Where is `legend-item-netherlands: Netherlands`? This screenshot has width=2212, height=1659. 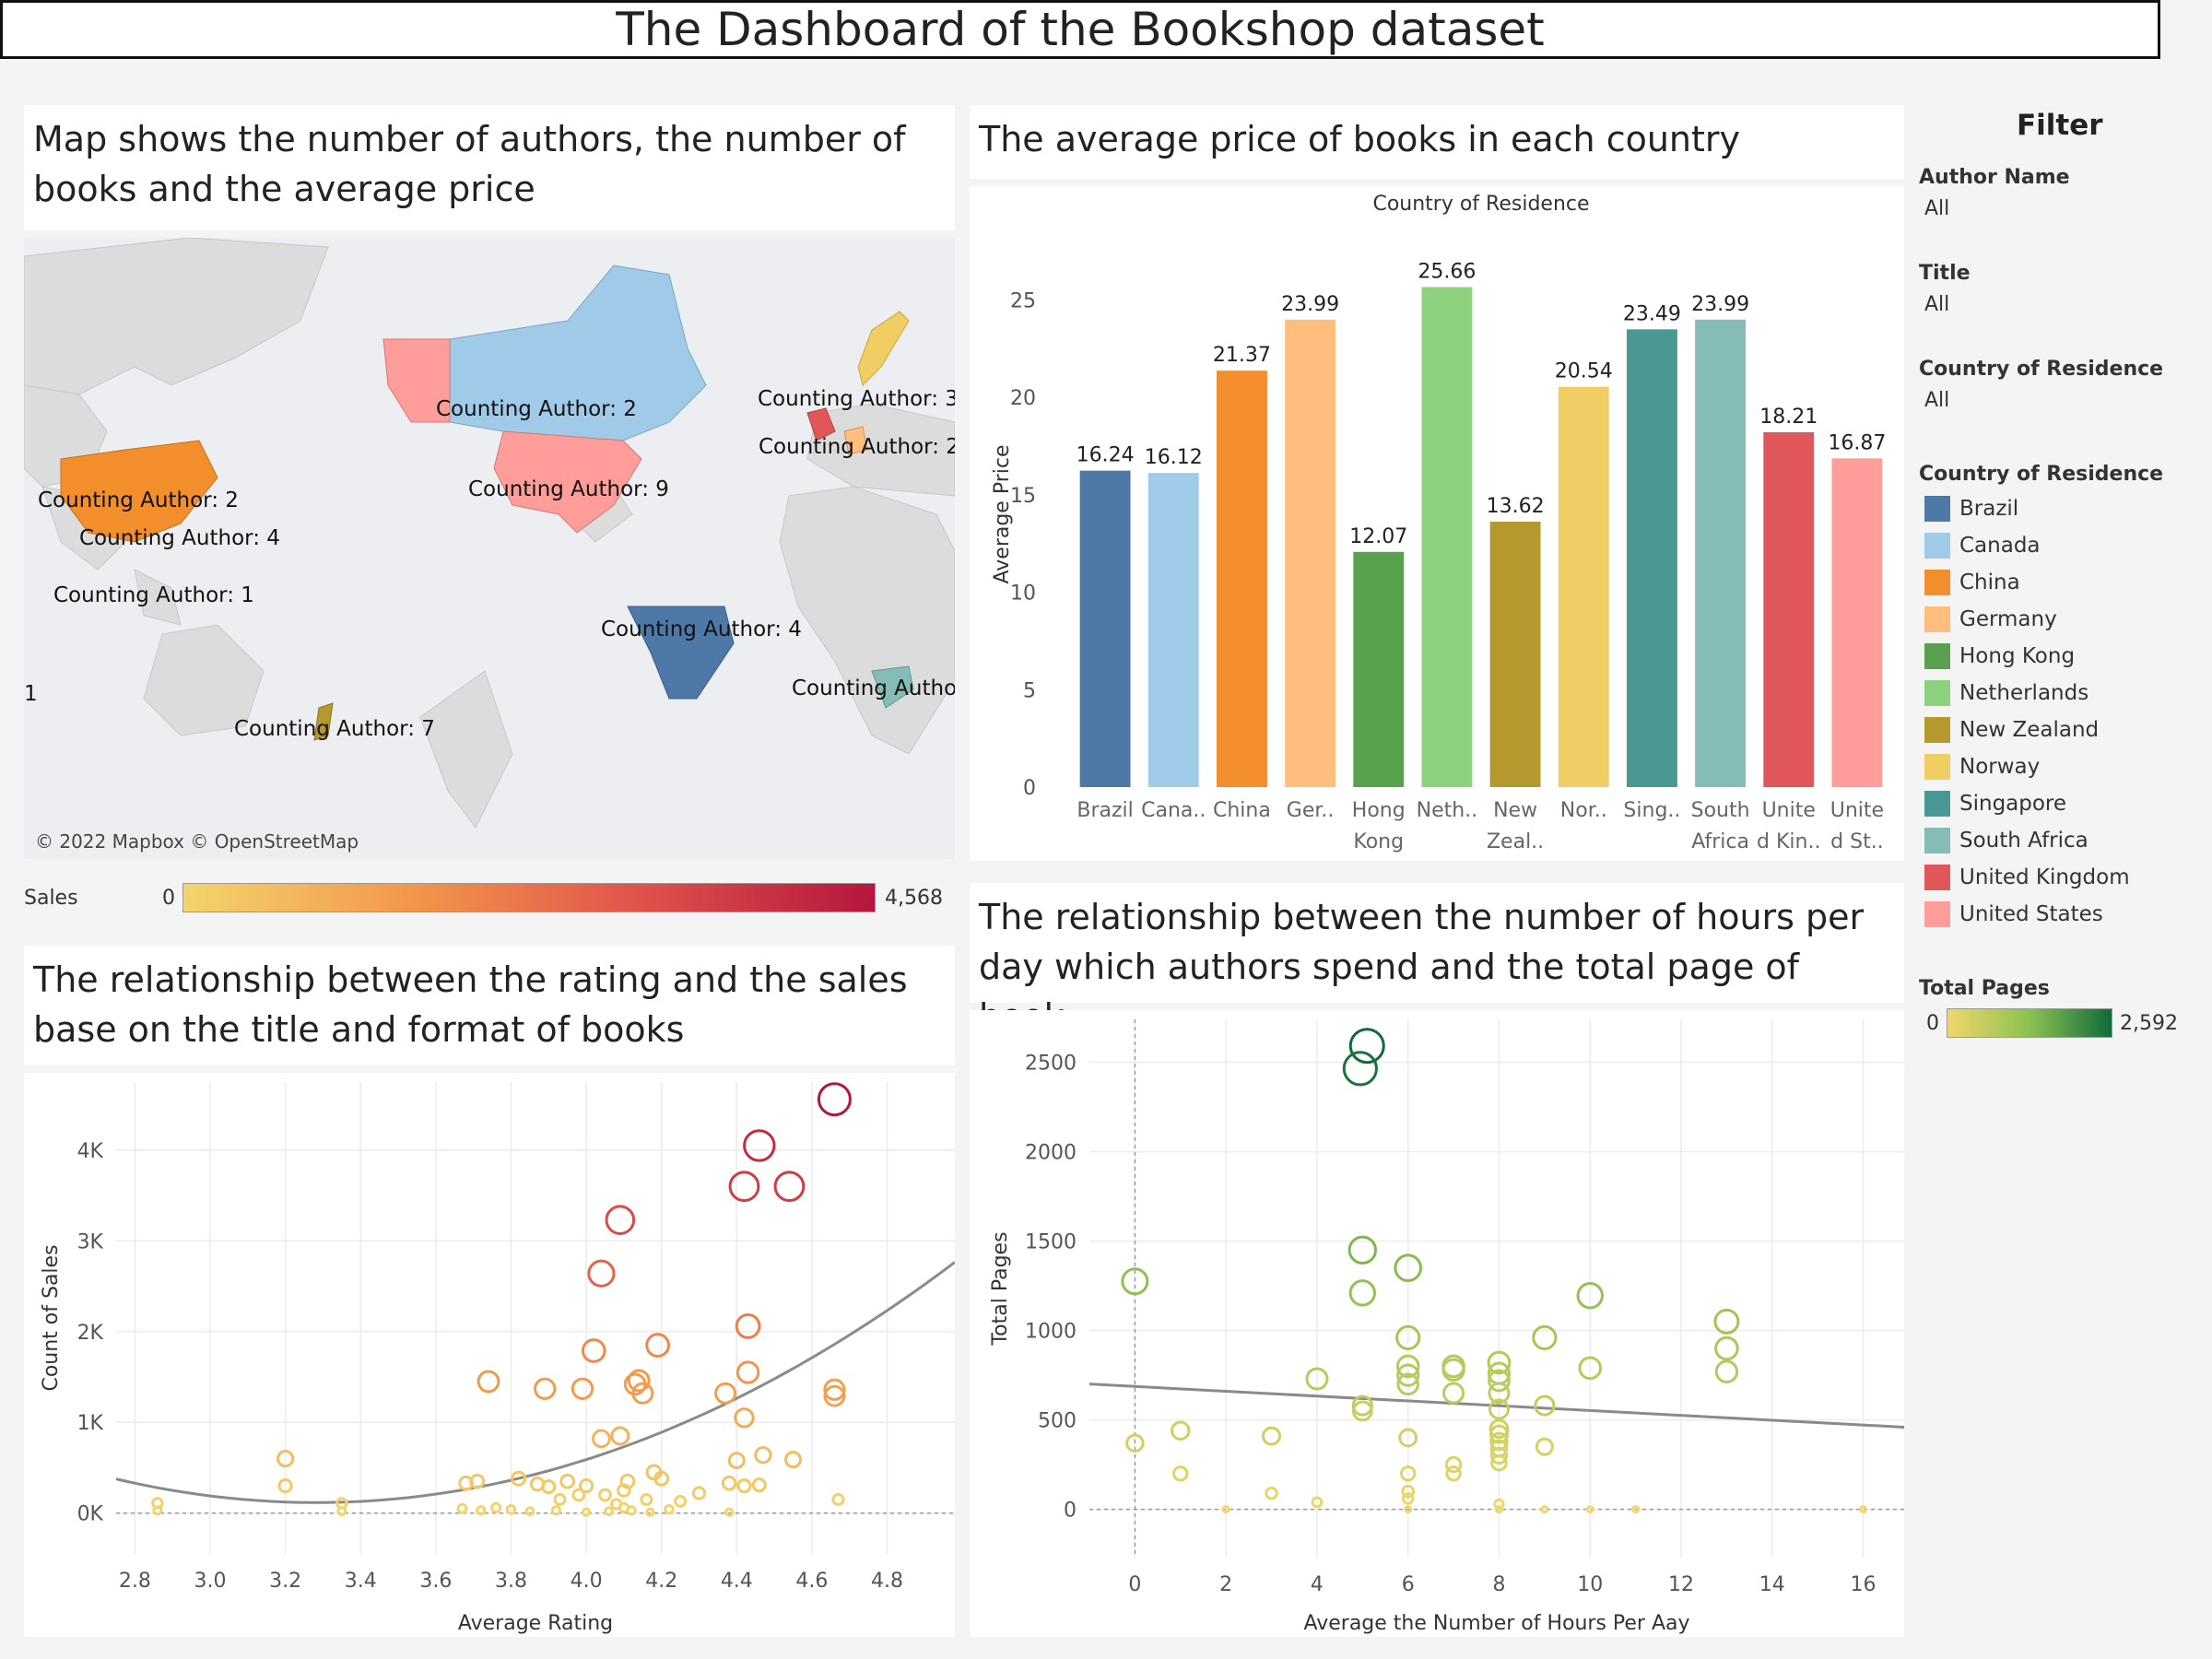 legend-item-netherlands: Netherlands is located at coordinates (2006, 693).